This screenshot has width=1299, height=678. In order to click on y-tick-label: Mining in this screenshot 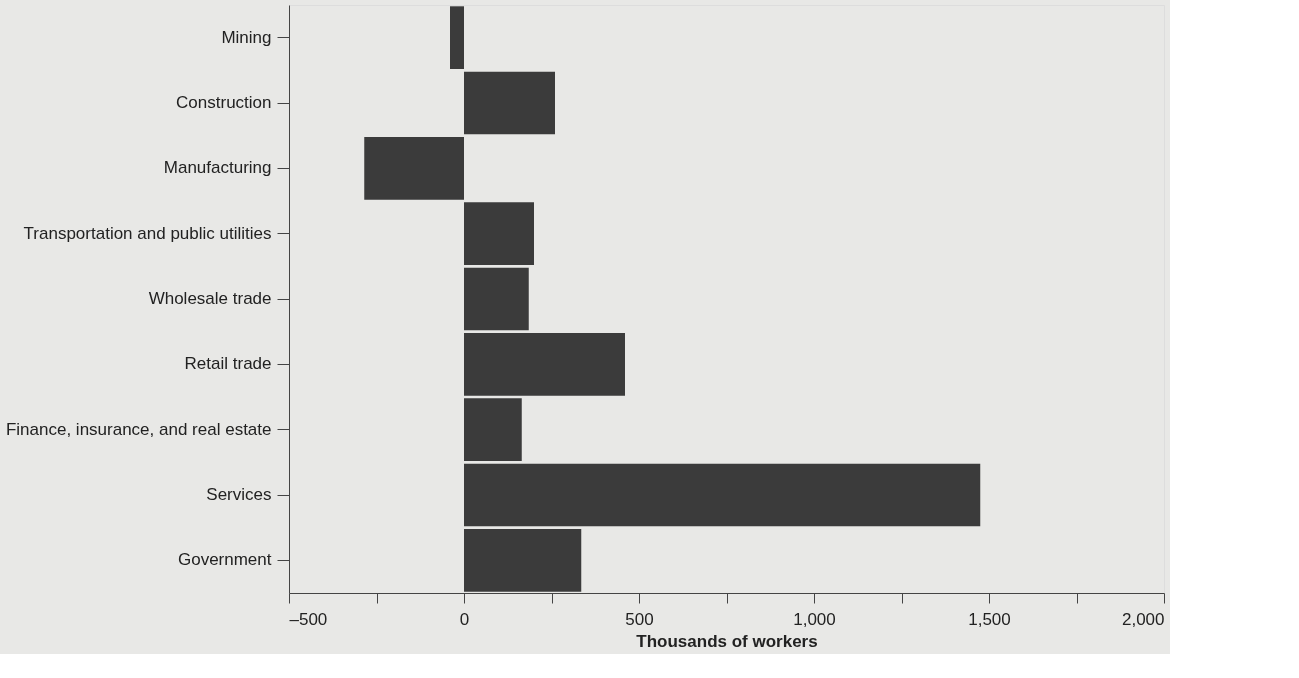, I will do `click(246, 37)`.